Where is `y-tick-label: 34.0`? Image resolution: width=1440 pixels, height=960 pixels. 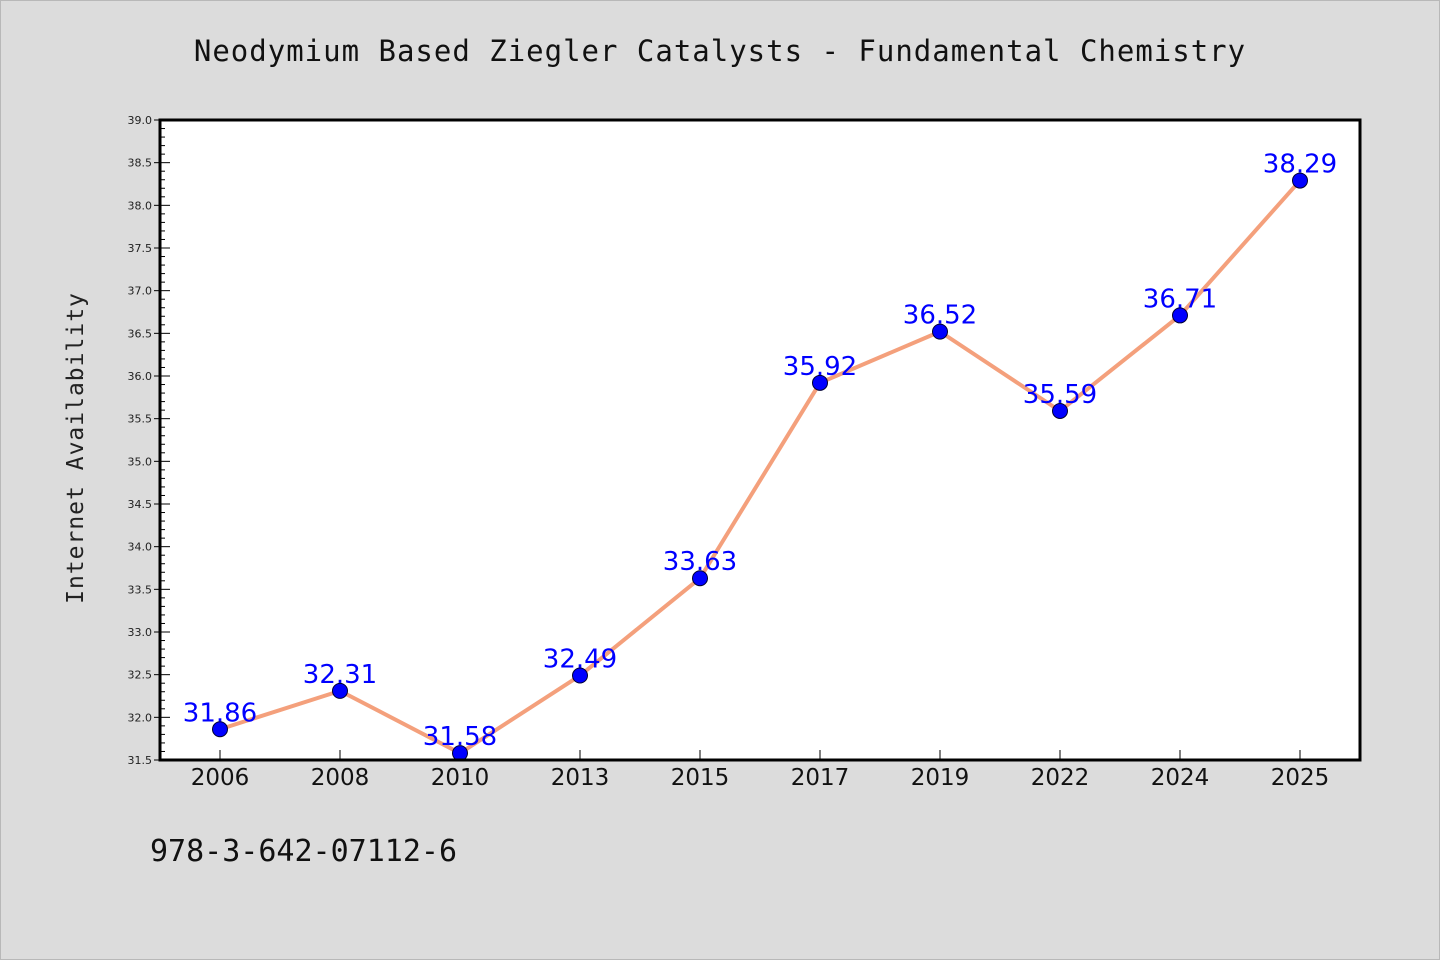
y-tick-label: 34.0 is located at coordinates (140, 547).